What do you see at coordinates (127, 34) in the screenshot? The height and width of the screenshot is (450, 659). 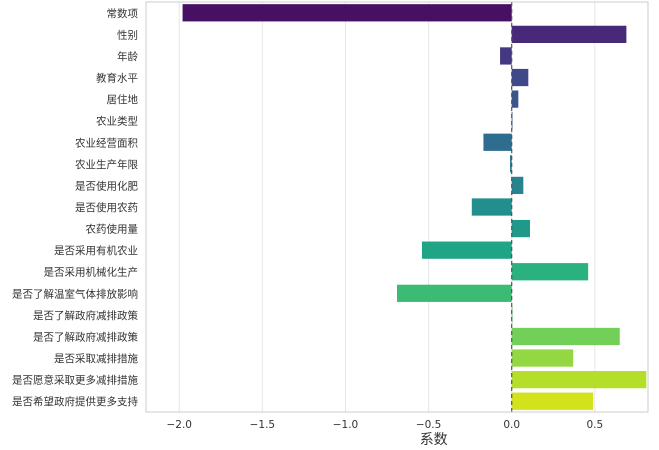 I see `category-label: 性别` at bounding box center [127, 34].